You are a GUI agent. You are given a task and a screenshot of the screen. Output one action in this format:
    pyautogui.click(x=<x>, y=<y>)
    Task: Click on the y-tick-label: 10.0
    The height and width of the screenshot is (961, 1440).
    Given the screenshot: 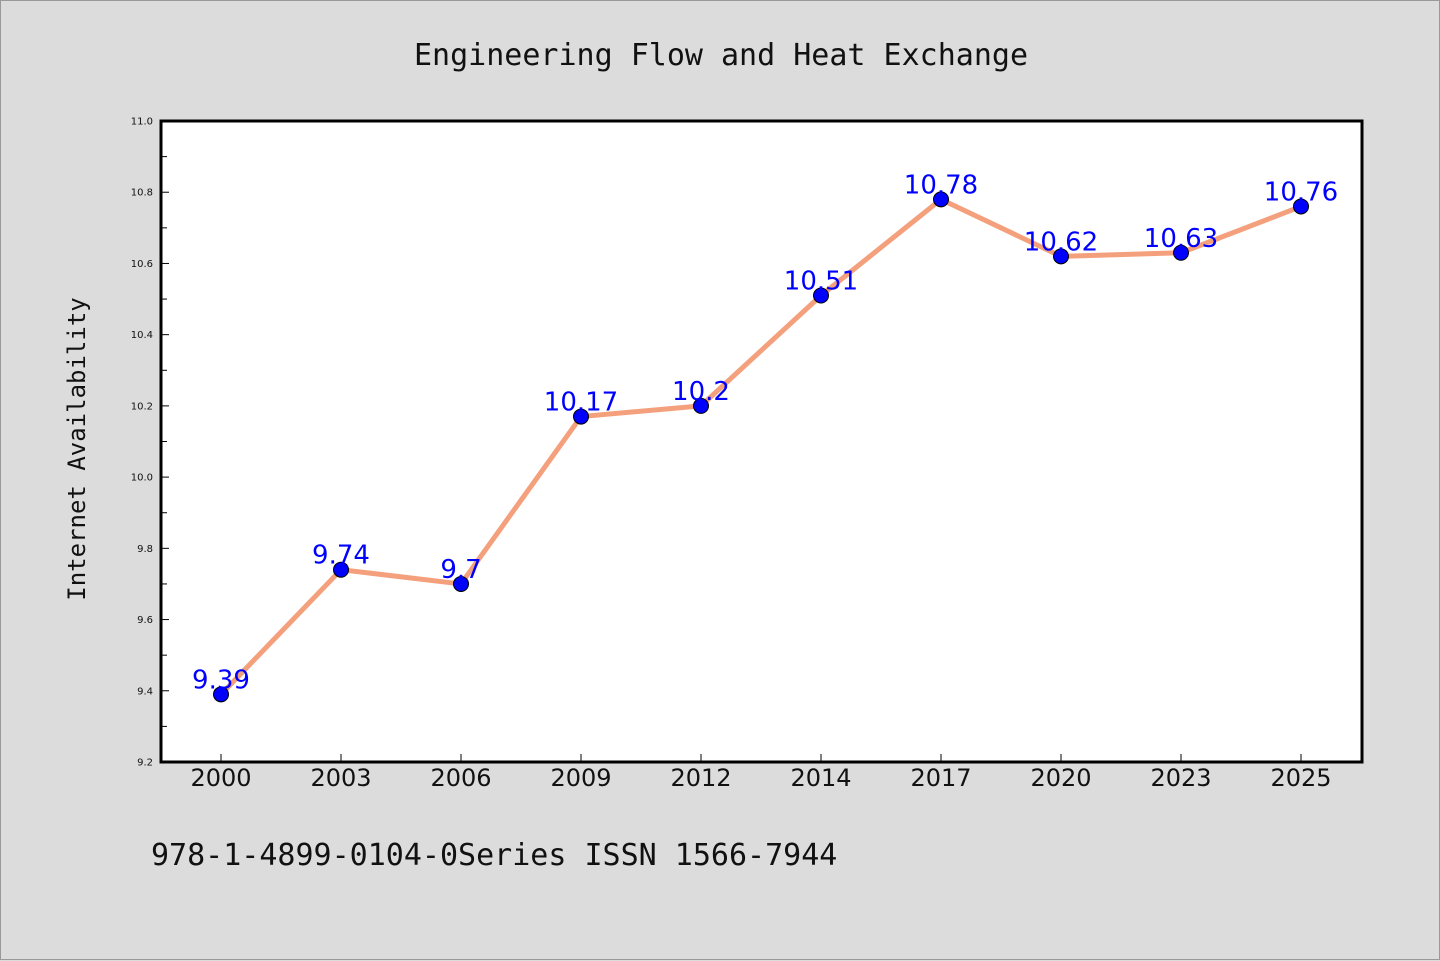 What is the action you would take?
    pyautogui.click(x=142, y=478)
    